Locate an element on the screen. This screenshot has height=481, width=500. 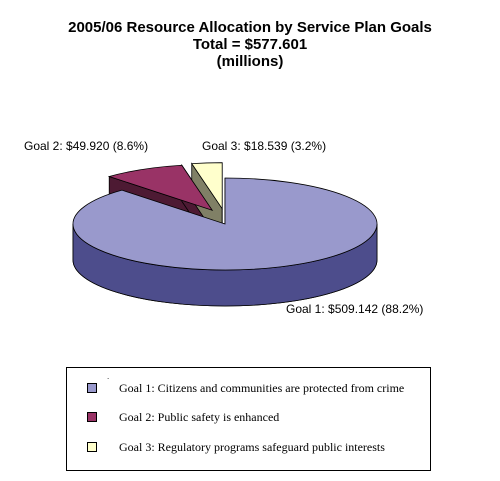
legend-item-goal-2: Goal 2: Public safety is enhanced is located at coordinates (183, 417).